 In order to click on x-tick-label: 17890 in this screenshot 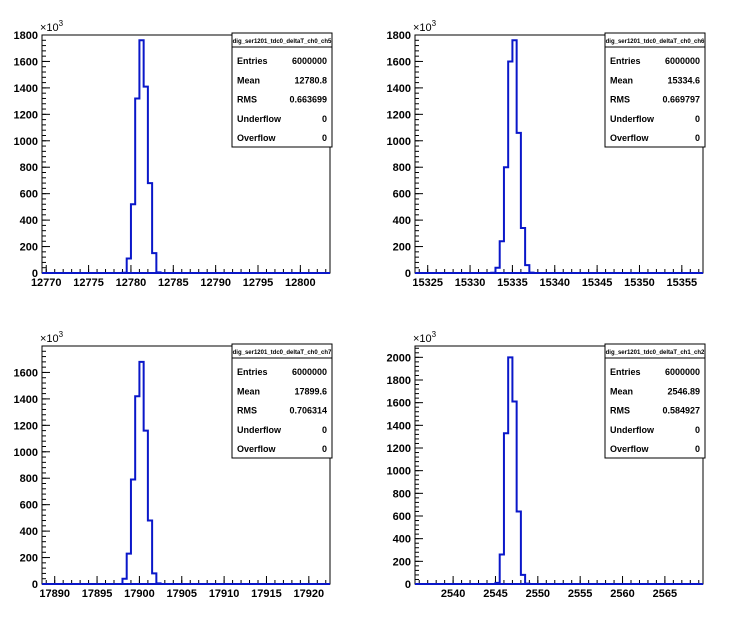, I will do `click(54, 594)`.